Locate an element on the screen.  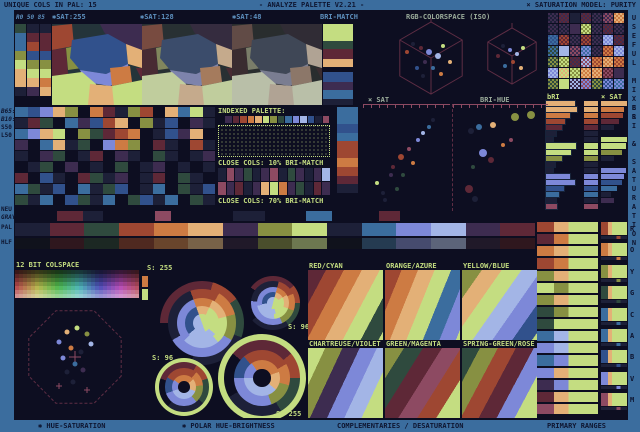
sat-48-label: ✱SAT:48 is located at coordinates (247, 17).